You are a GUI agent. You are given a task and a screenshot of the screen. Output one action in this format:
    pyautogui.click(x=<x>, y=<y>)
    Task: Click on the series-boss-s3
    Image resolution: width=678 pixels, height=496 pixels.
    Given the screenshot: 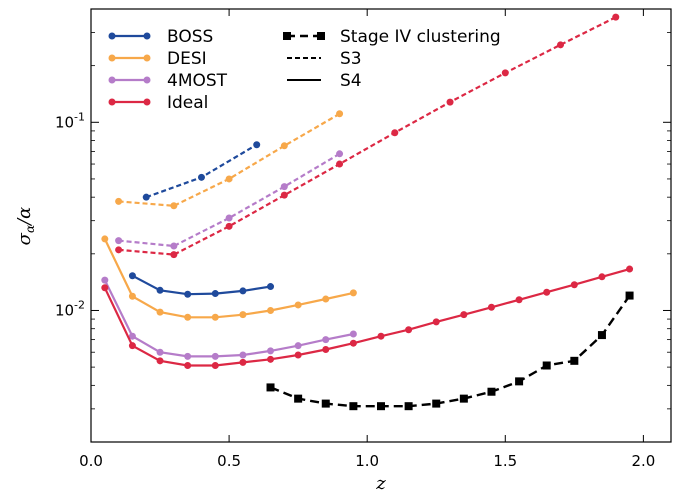 What is the action you would take?
    pyautogui.click(x=201, y=171)
    